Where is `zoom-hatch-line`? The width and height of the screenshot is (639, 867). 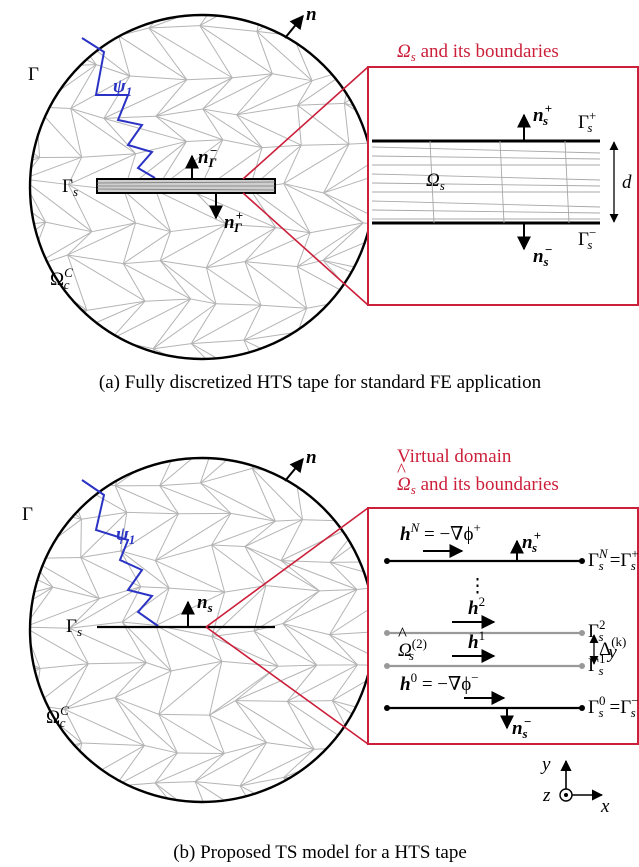
zoom-hatch-line is located at coordinates (502, 182).